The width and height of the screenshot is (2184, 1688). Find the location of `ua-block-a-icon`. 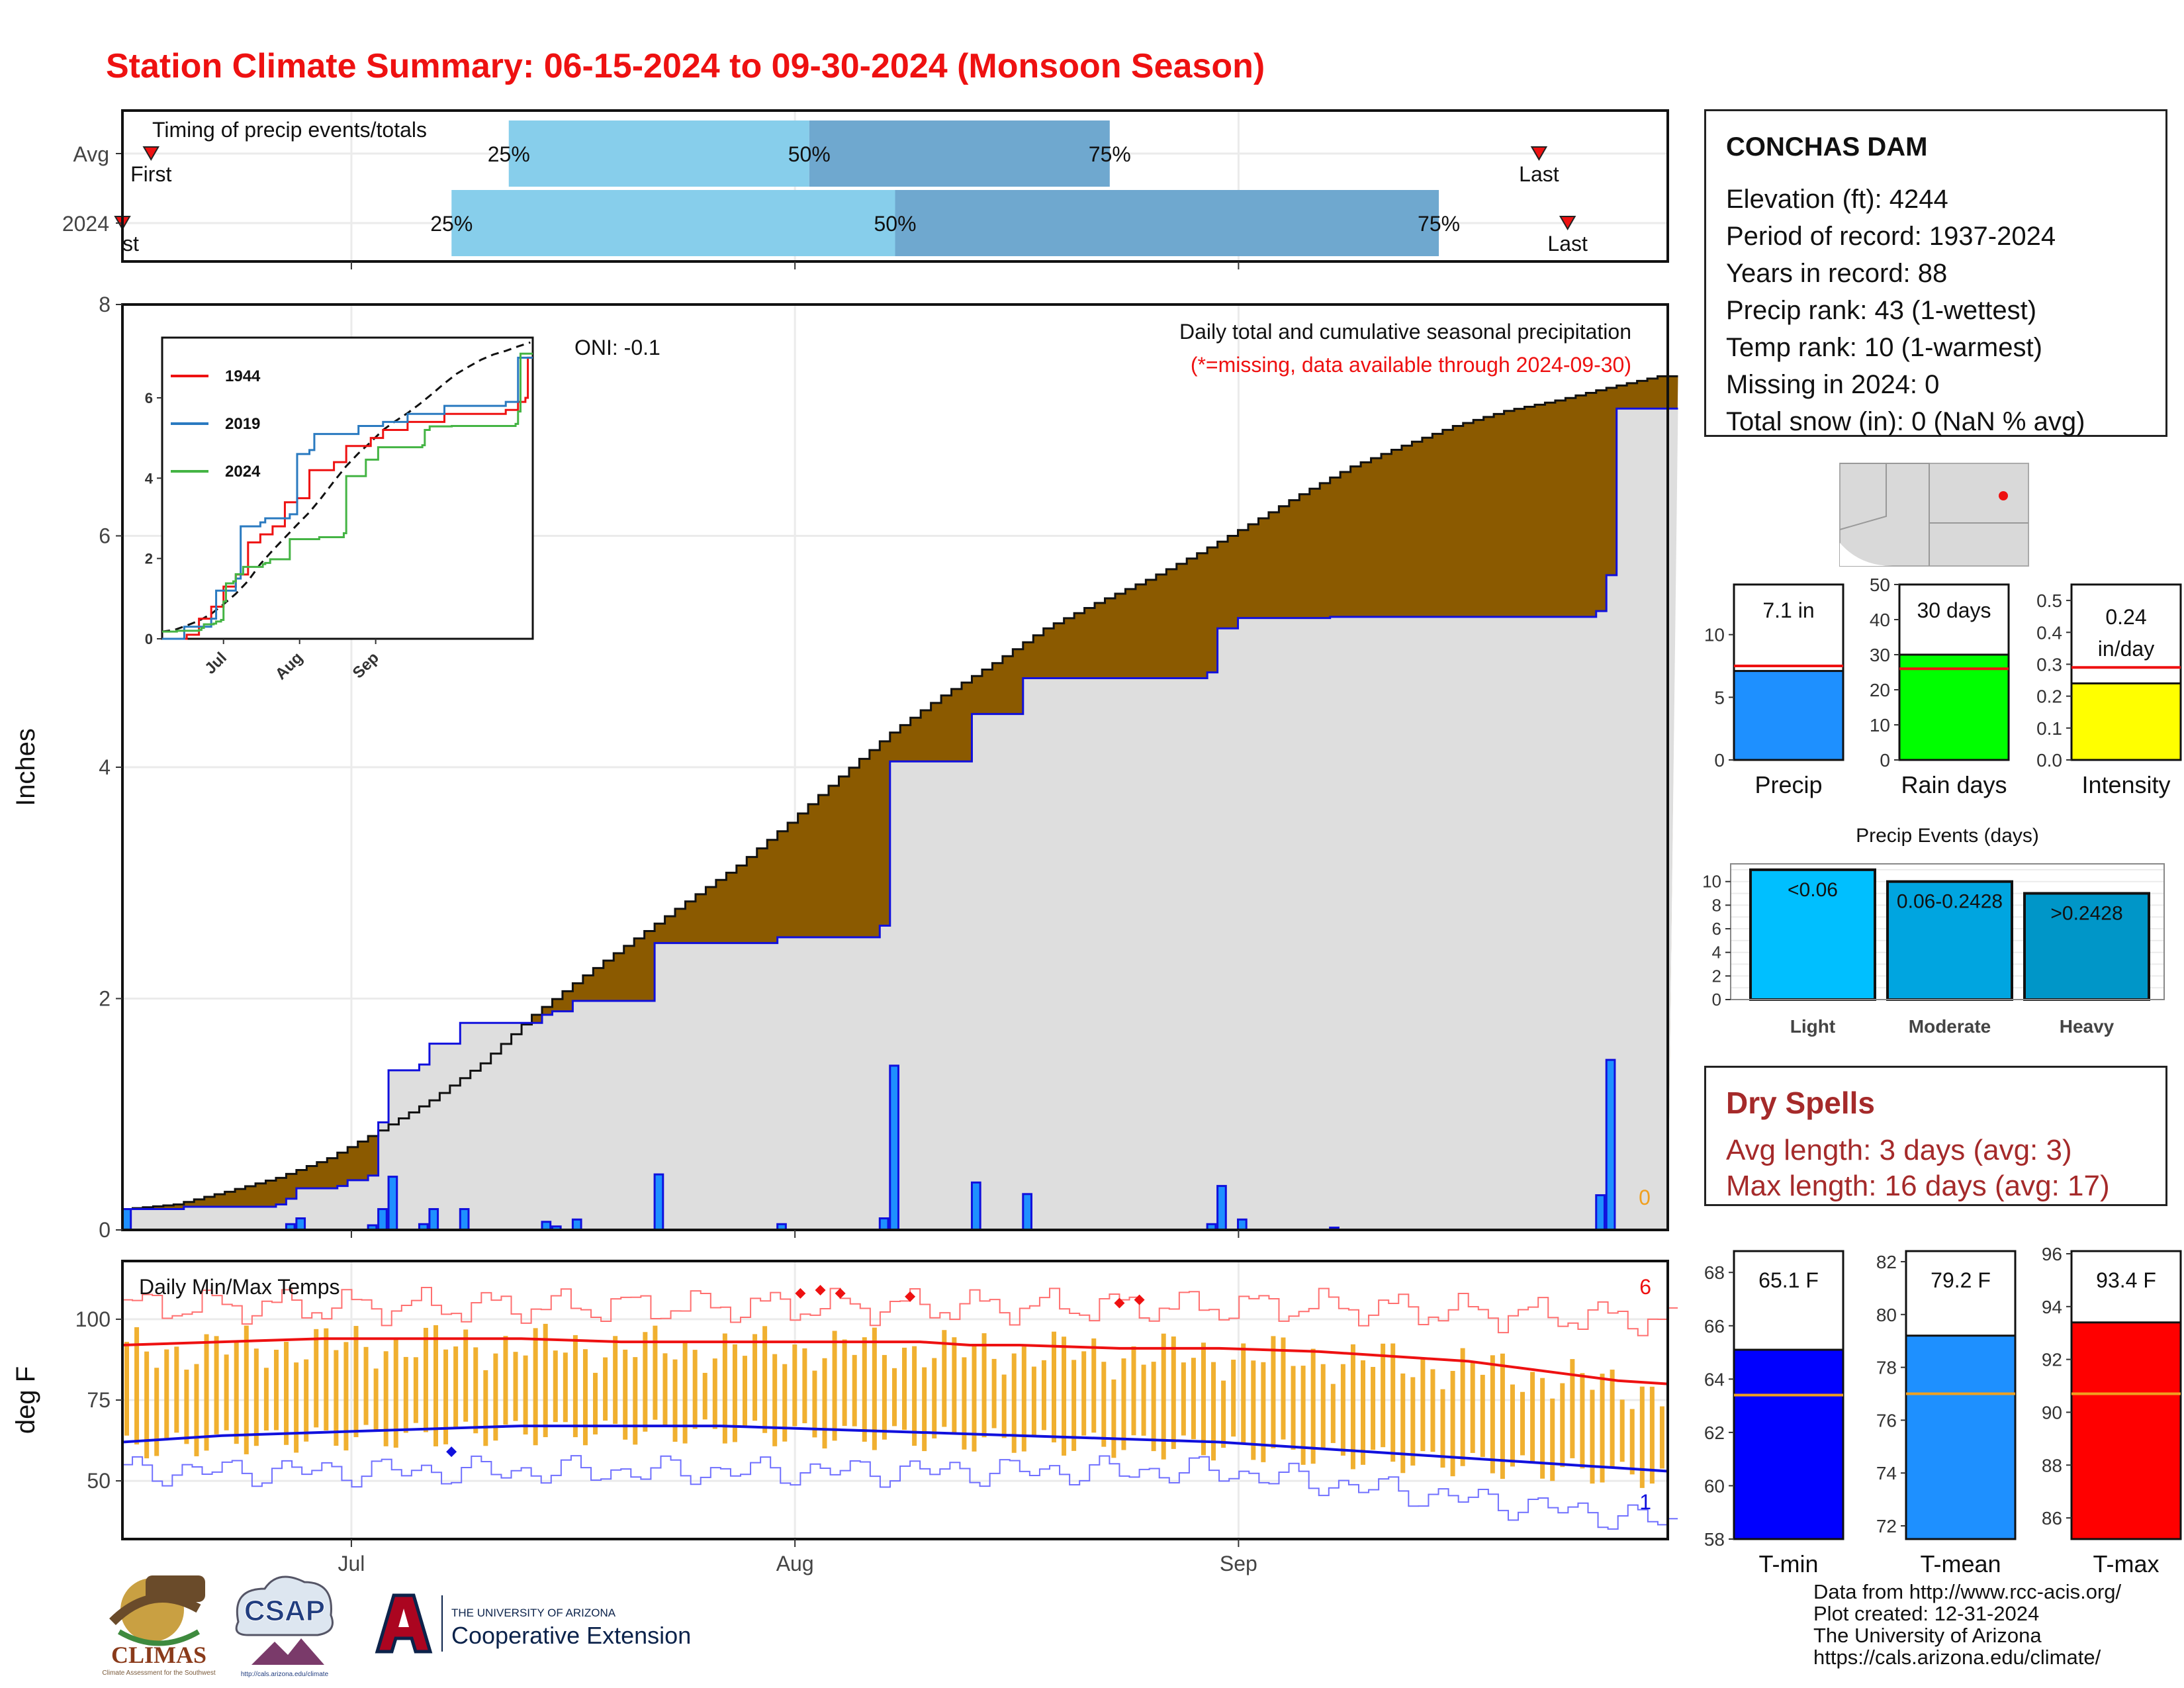

ua-block-a-icon is located at coordinates (404, 1623).